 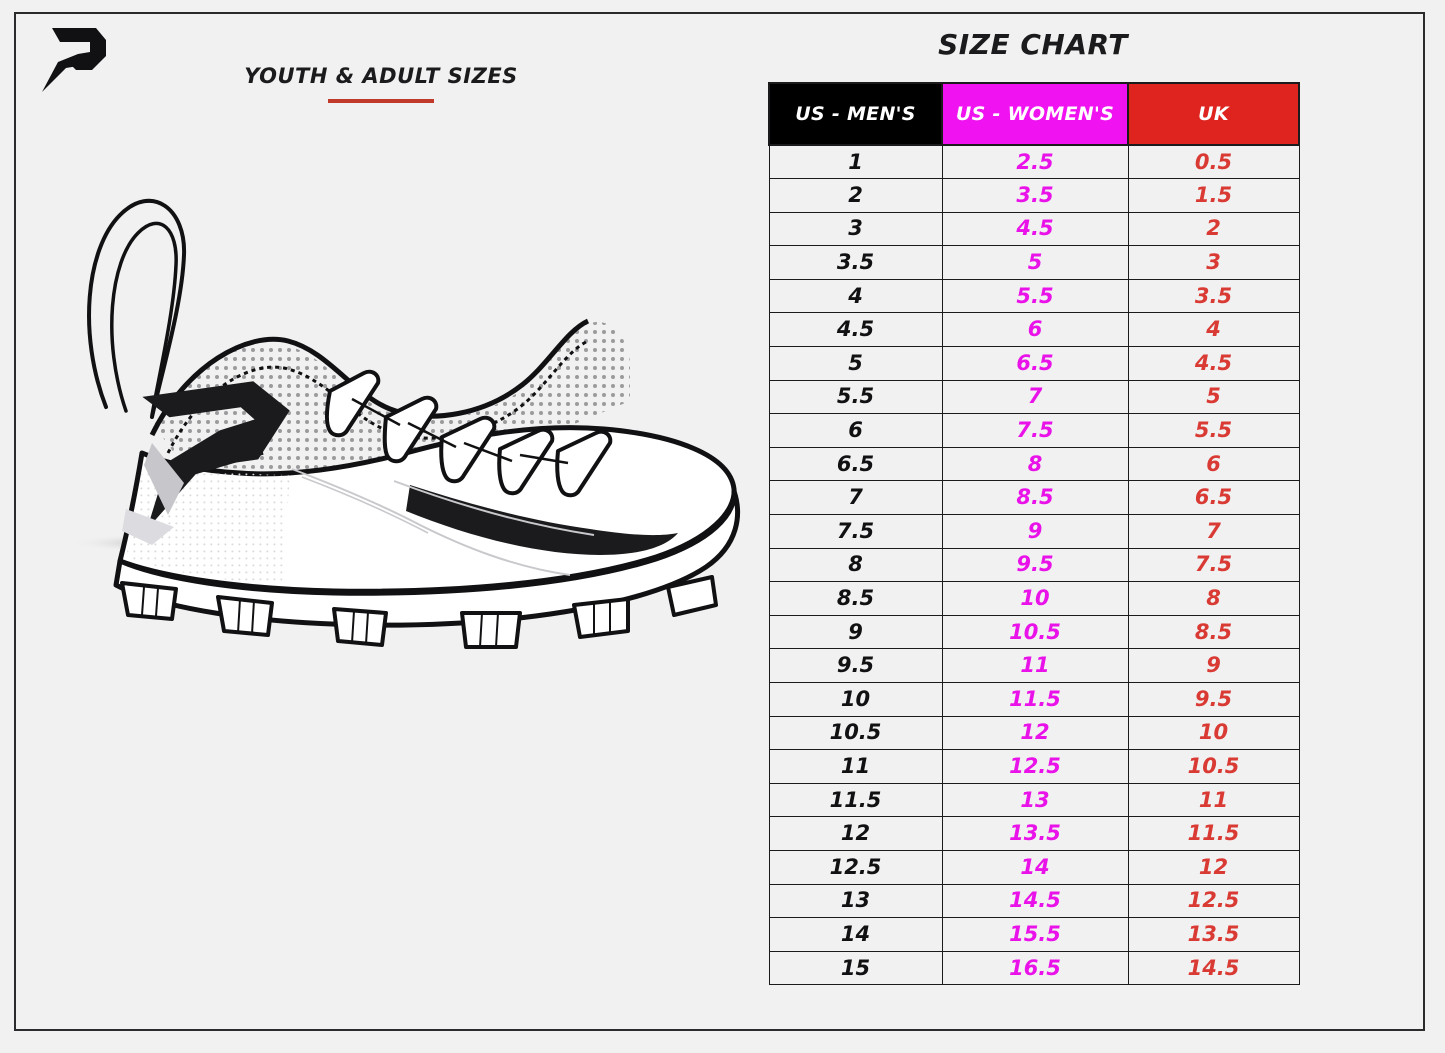 What do you see at coordinates (855, 699) in the screenshot?
I see `size-cell-us-mens: 10` at bounding box center [855, 699].